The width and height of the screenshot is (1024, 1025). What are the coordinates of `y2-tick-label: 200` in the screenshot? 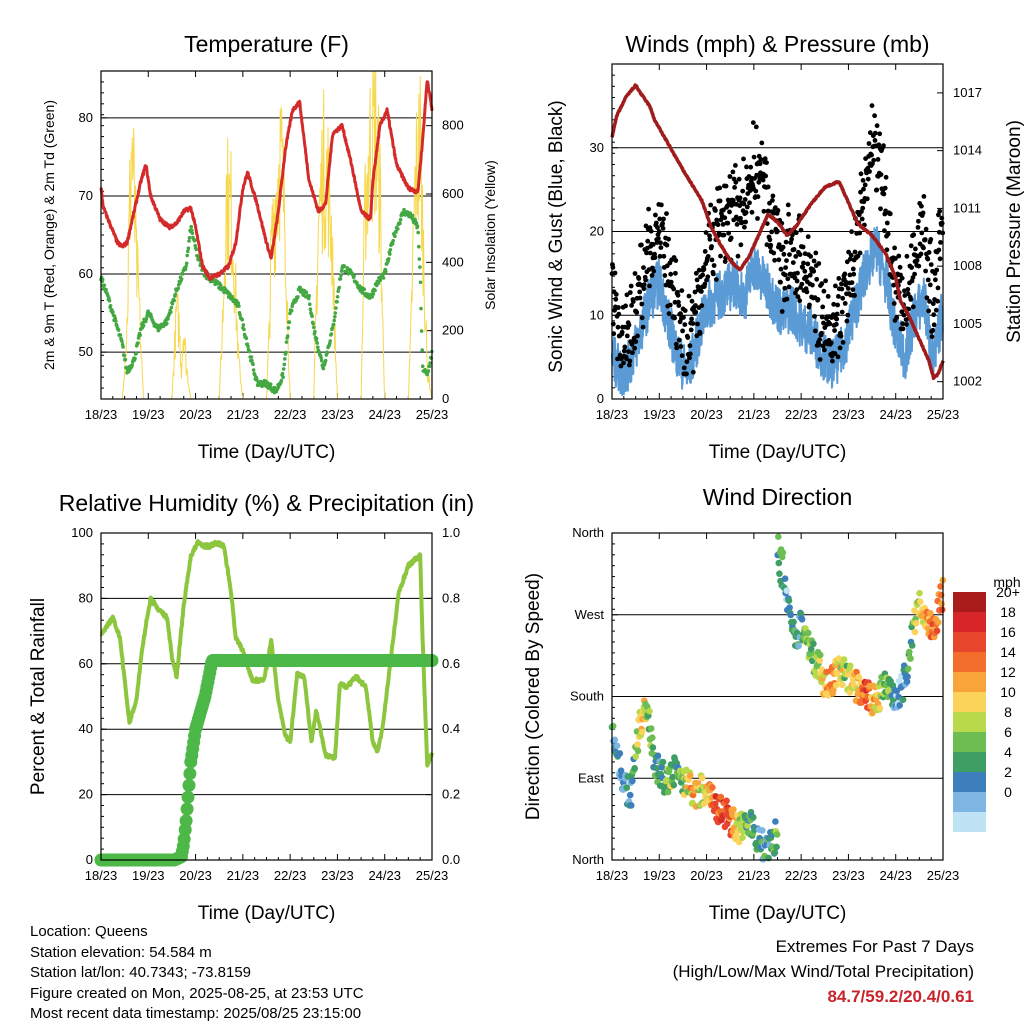 It's located at (453, 330).